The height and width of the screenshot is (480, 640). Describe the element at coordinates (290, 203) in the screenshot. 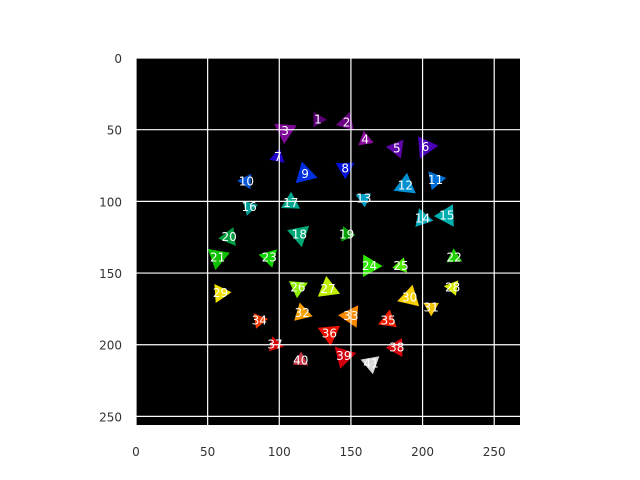

I see `segment-label-17: 17` at that location.